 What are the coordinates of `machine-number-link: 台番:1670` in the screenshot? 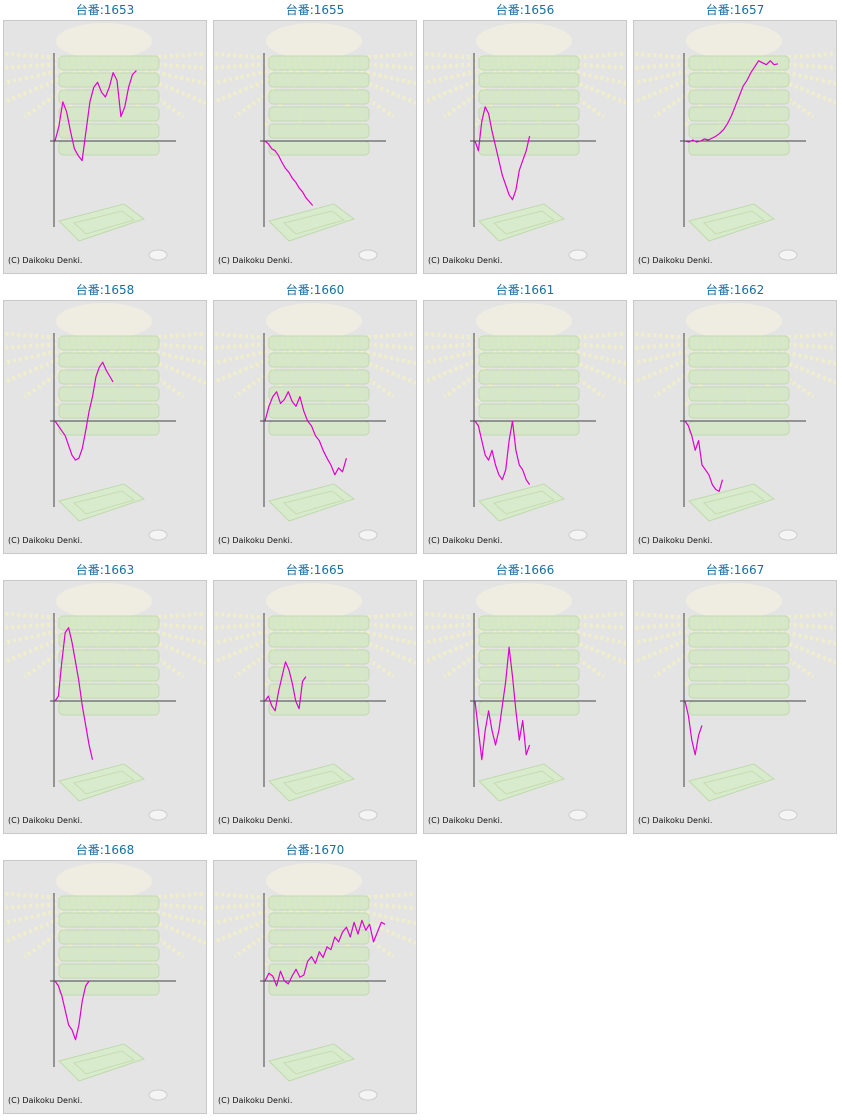 It's located at (315, 850).